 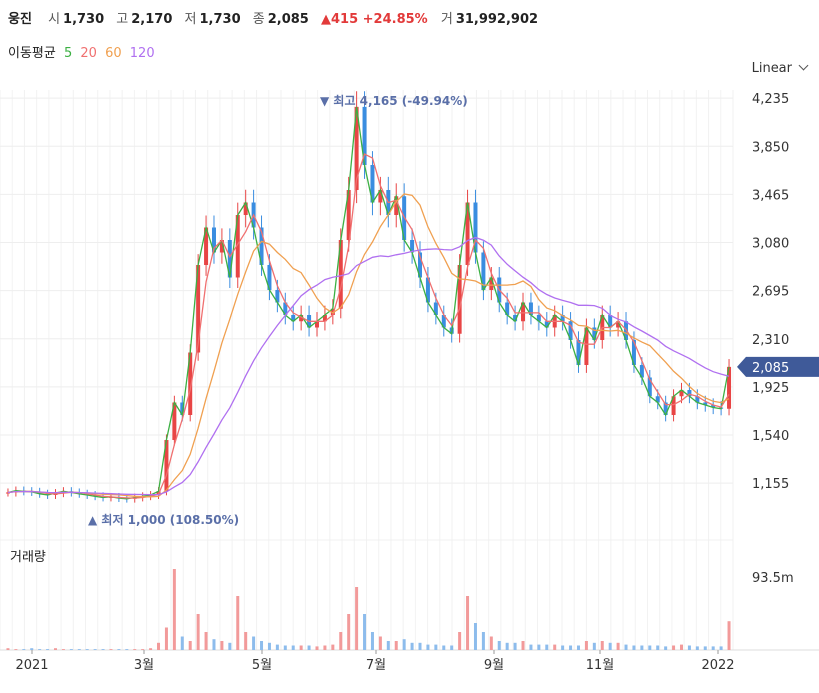 What do you see at coordinates (220, 19) in the screenshot?
I see `low-value: 1,730` at bounding box center [220, 19].